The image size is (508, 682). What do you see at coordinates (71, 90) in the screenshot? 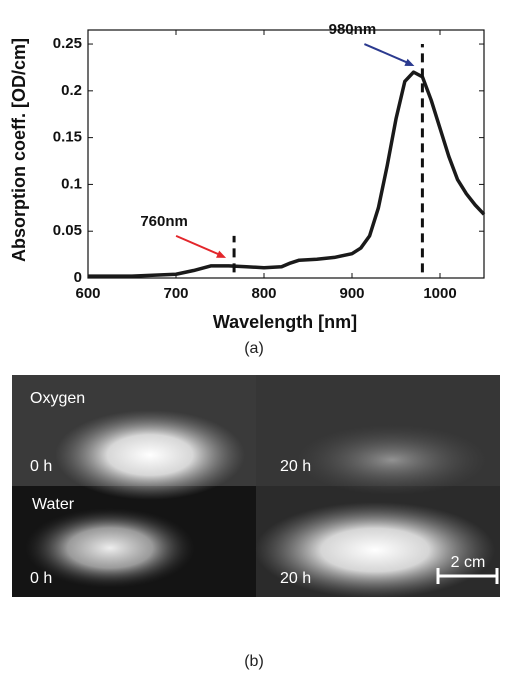
I see `y-tick-label: 0.2` at bounding box center [71, 90].